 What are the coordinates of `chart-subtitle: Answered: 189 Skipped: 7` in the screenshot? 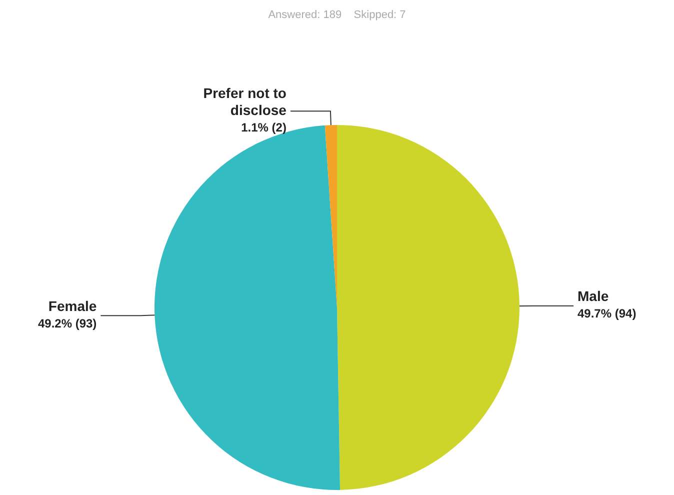 It's located at (337, 15).